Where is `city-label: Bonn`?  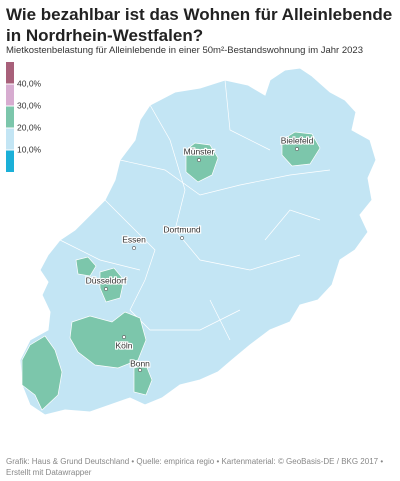
city-label: Bonn is located at coordinates (140, 363).